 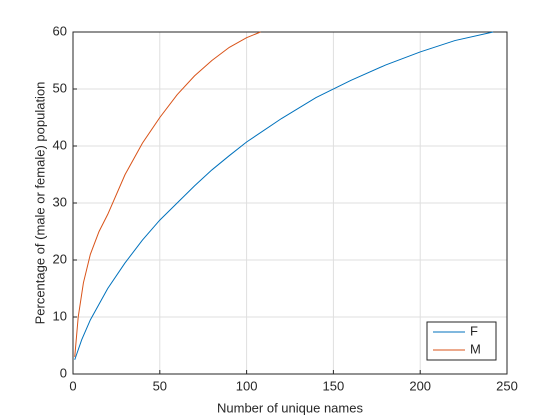 What do you see at coordinates (60, 144) in the screenshot?
I see `y-tick-label: 40` at bounding box center [60, 144].